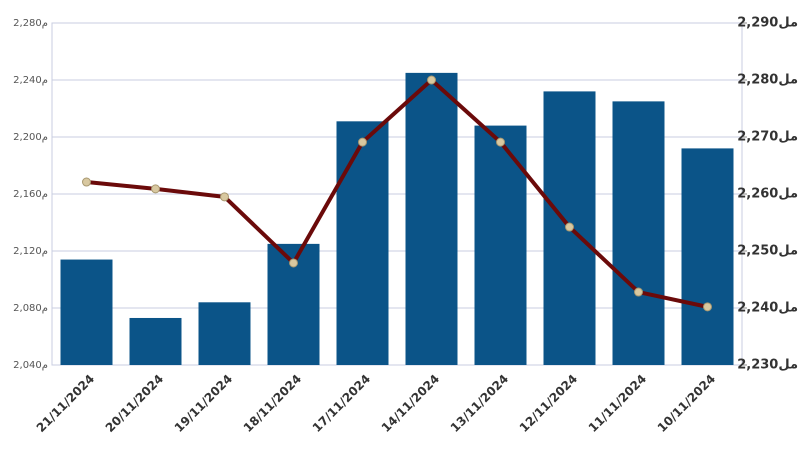  I want to click on y2-tick-label: 2,290مل, so click(767, 23).